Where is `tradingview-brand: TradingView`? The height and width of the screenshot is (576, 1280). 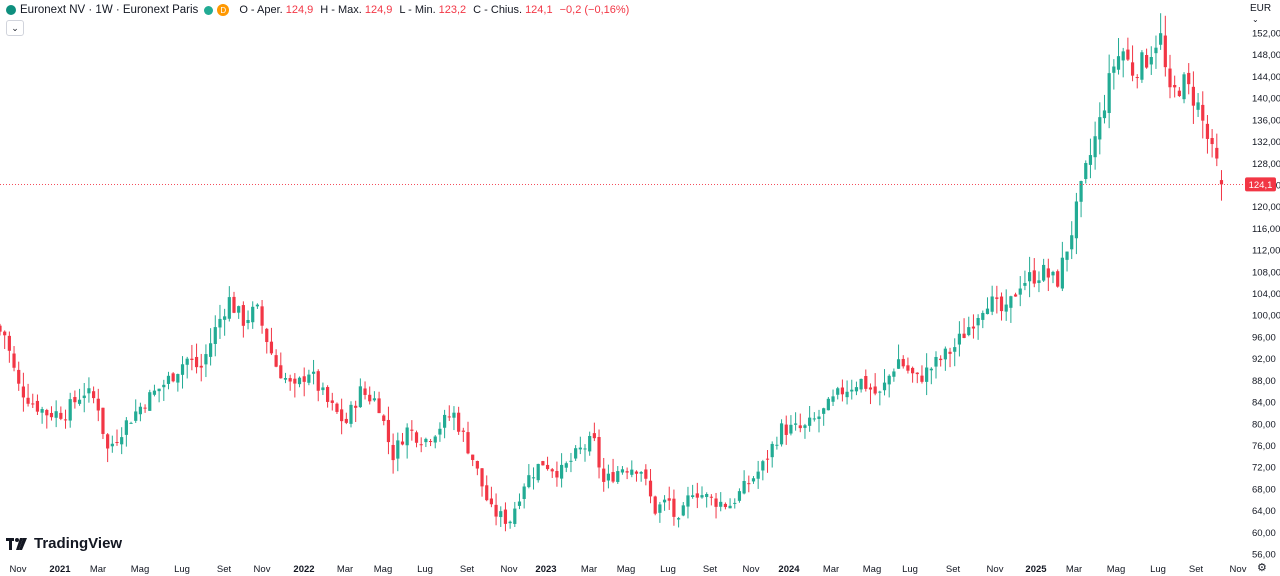 tradingview-brand: TradingView is located at coordinates (64, 543).